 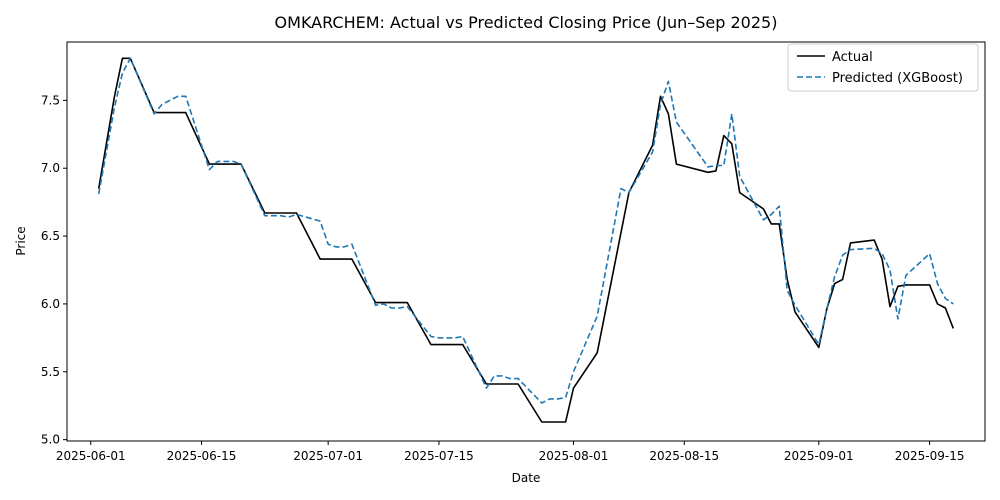 I want to click on legend-label-actual: Actual, so click(x=852, y=57).